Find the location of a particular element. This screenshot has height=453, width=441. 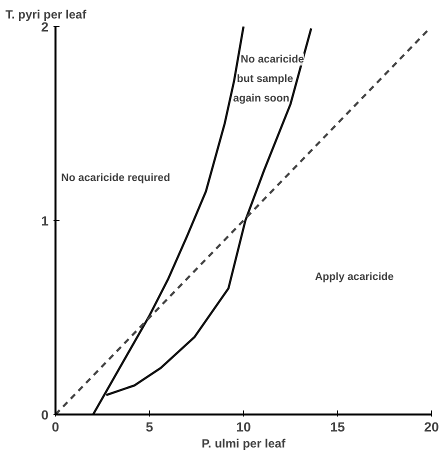

x-tick-label: 20 is located at coordinates (431, 427).